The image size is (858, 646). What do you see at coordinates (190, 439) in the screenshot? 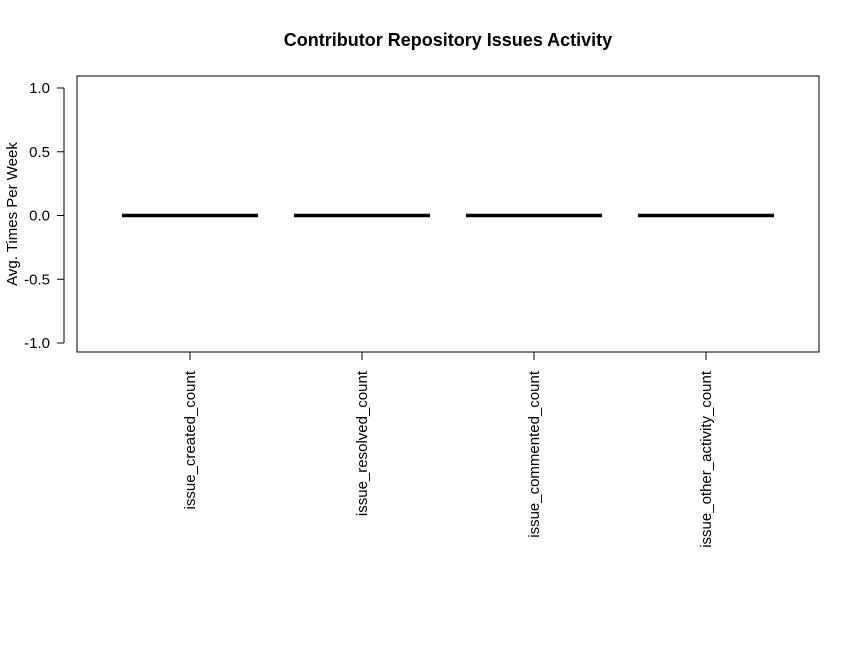
I see `x-tick-label: issue_created_count` at bounding box center [190, 439].